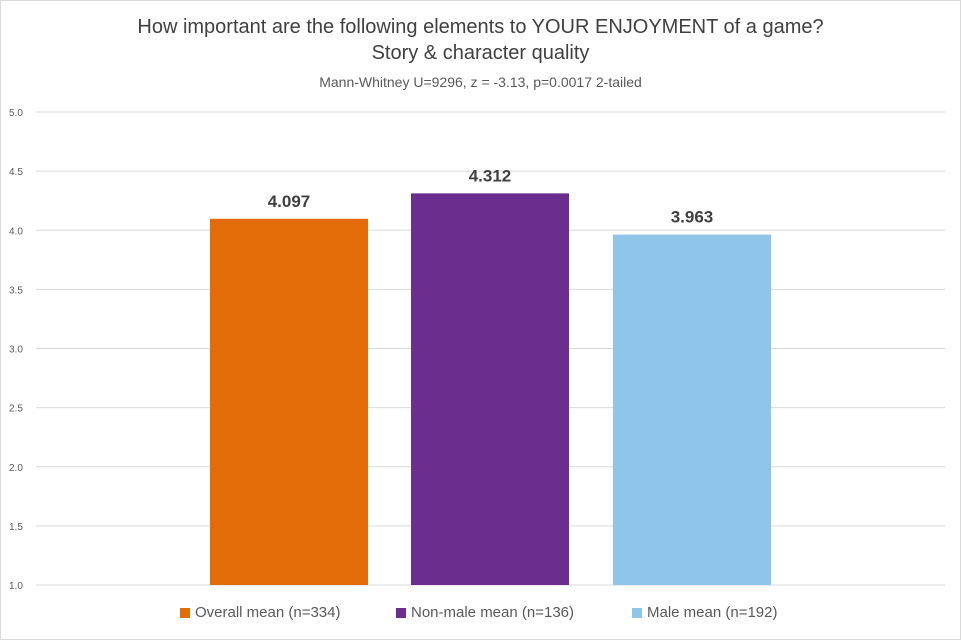 The width and height of the screenshot is (961, 640). I want to click on legend-swatch-non-male, so click(401, 612).